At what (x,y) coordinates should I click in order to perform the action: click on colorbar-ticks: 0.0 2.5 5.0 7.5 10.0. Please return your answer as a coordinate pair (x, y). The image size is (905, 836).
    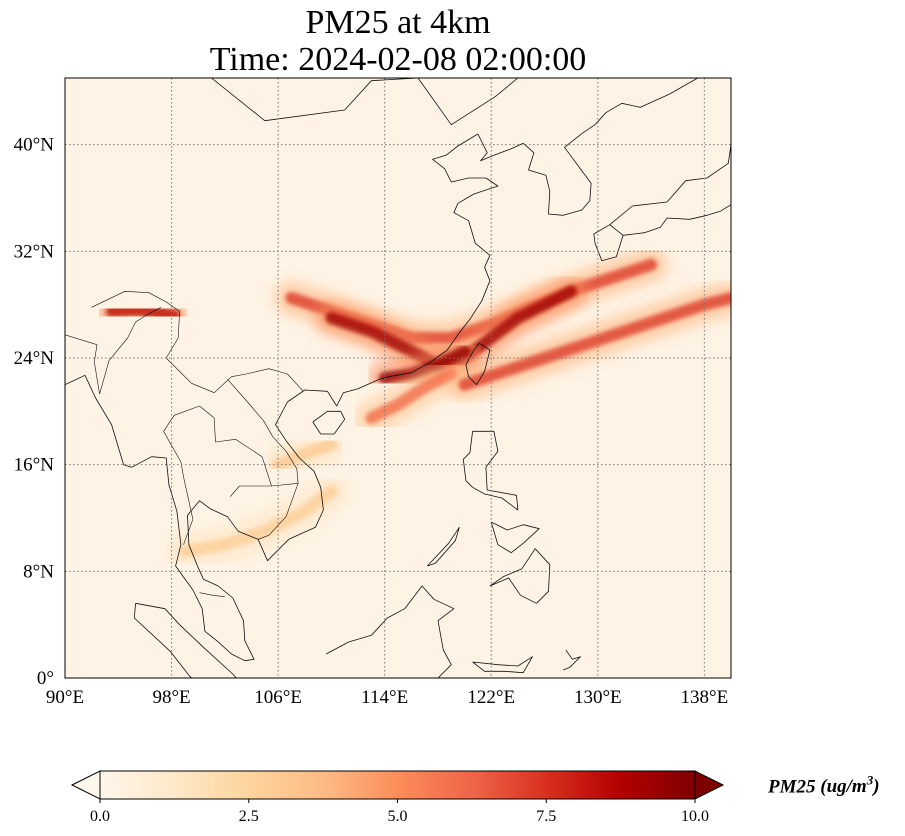
    Looking at the image, I should click on (399, 812).